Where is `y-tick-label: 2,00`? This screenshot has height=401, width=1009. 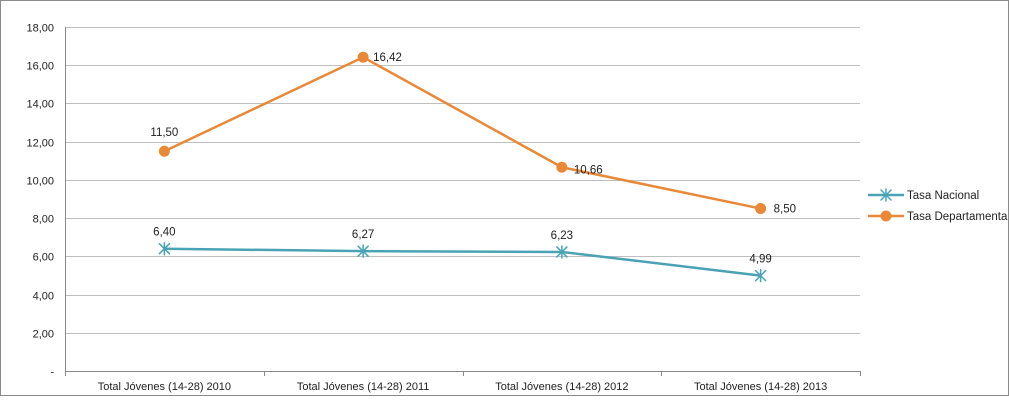
y-tick-label: 2,00 is located at coordinates (43, 335).